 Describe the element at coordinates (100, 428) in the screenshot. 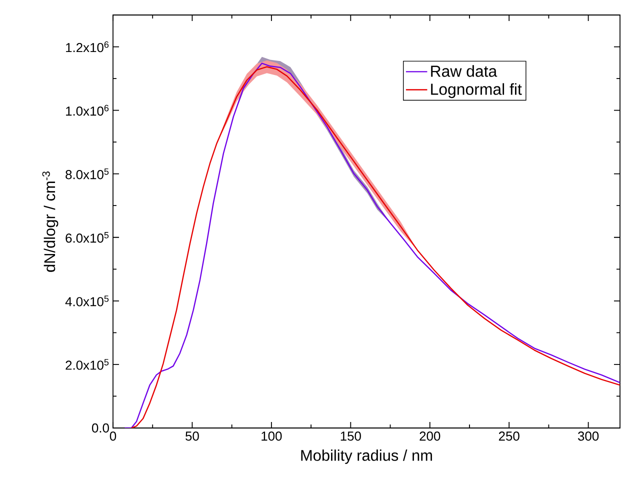

I see `y-tick-label: 0.0` at that location.